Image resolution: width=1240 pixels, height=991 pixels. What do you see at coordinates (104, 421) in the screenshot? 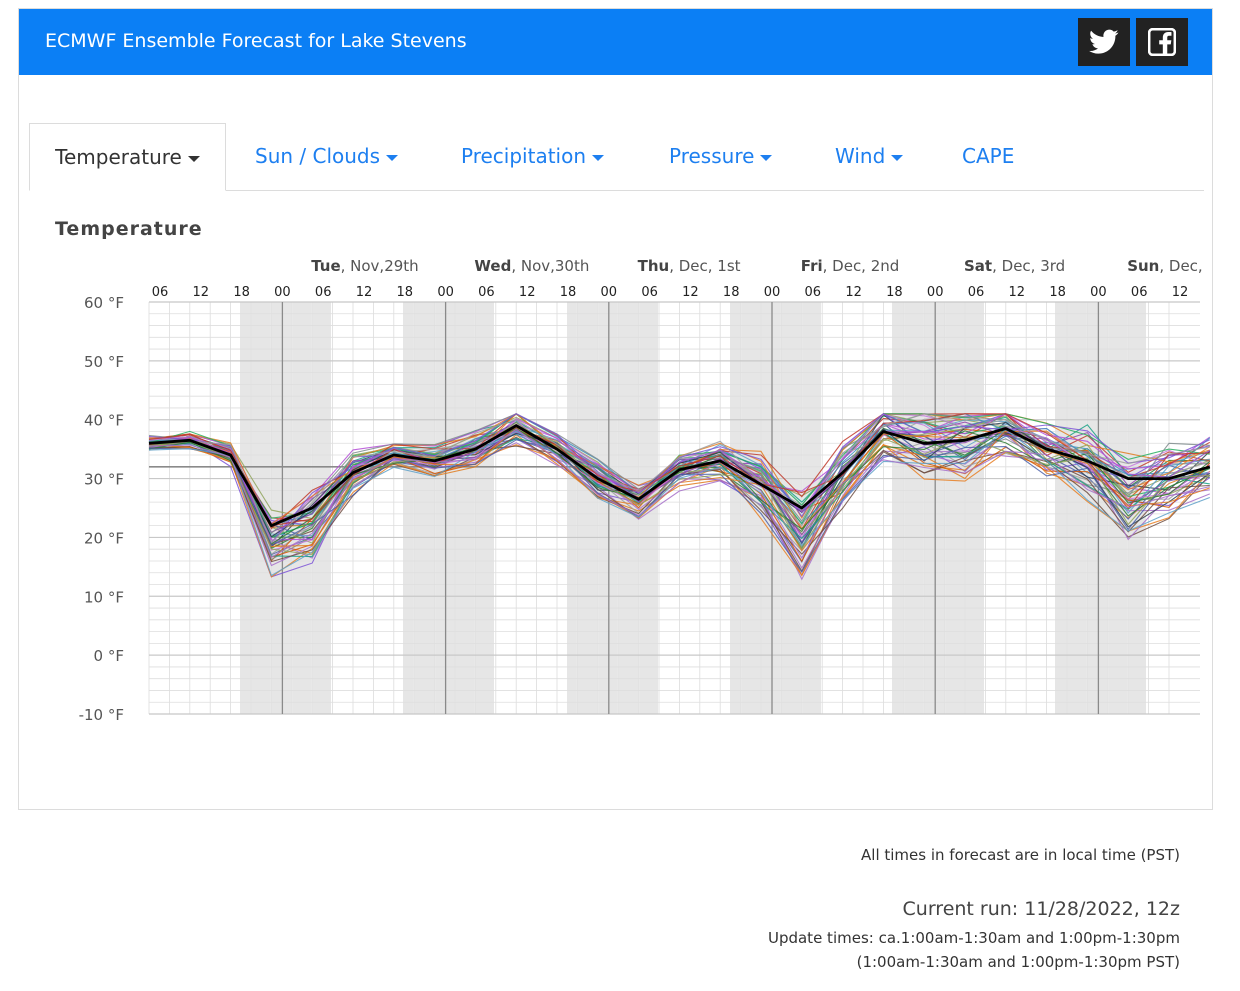
I see `y-tick-label: 40 °F` at bounding box center [104, 421].